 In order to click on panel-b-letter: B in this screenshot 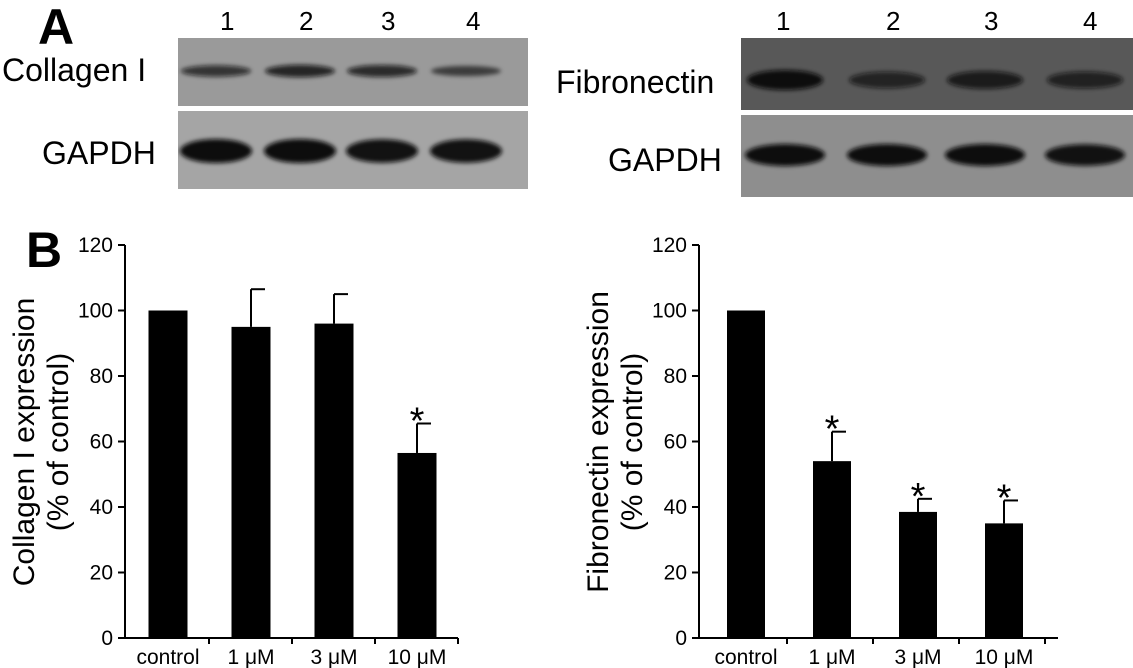, I will do `click(44, 250)`.